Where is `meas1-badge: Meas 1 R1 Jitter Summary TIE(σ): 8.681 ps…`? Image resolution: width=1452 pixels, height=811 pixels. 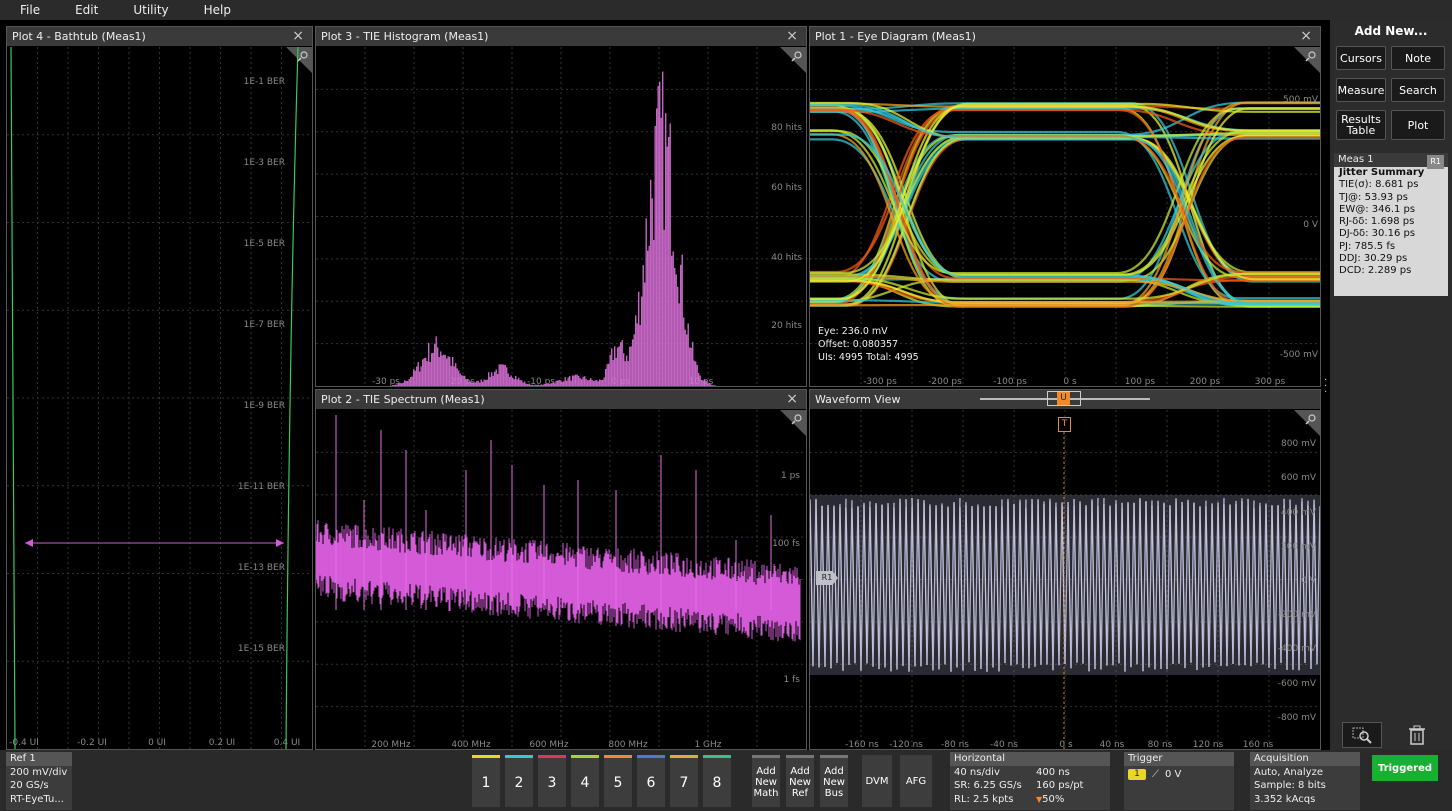 meas1-badge: Meas 1 R1 Jitter Summary TIE(σ): 8.681 ps… is located at coordinates (1391, 224).